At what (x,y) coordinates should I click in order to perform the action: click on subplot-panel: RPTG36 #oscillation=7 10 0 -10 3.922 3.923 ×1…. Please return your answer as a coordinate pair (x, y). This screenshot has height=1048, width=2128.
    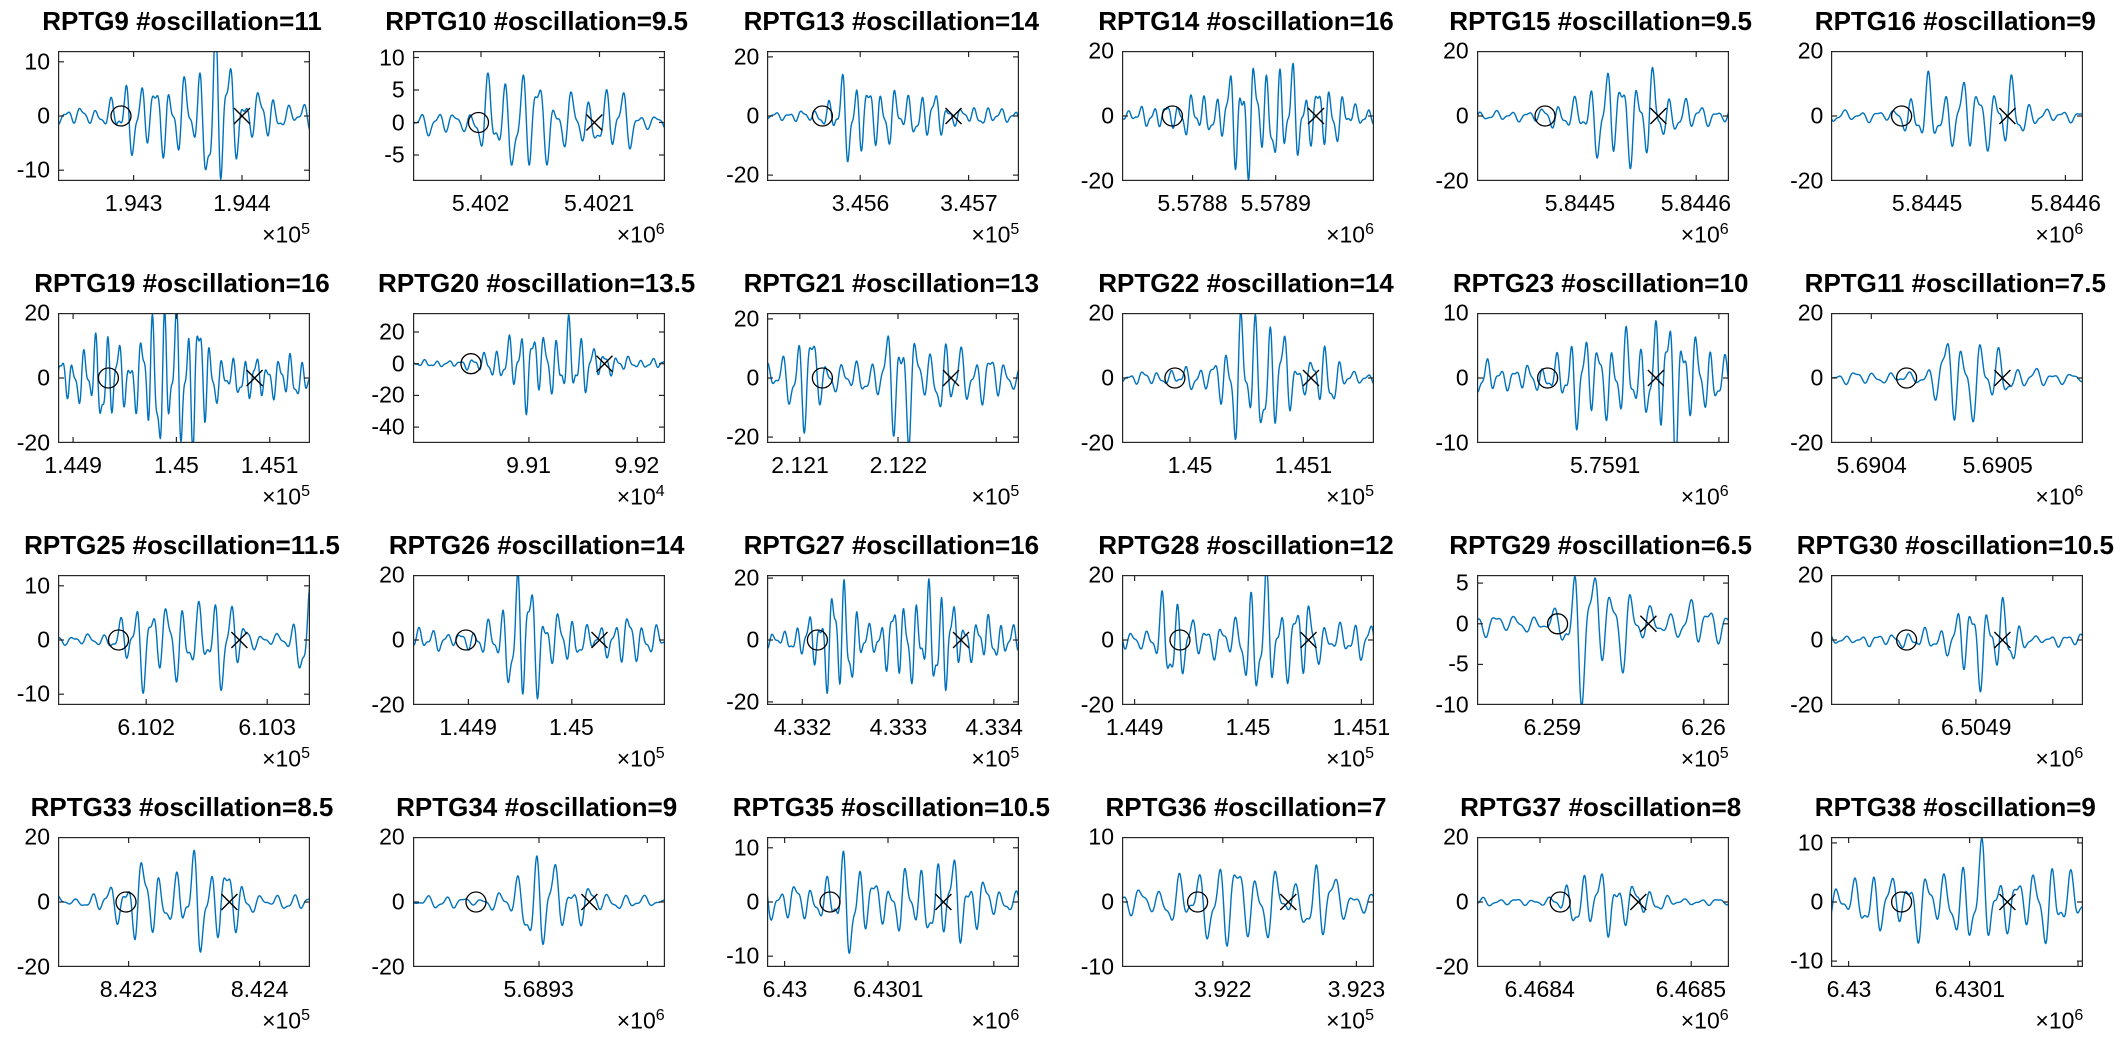
    Looking at the image, I should click on (1241, 917).